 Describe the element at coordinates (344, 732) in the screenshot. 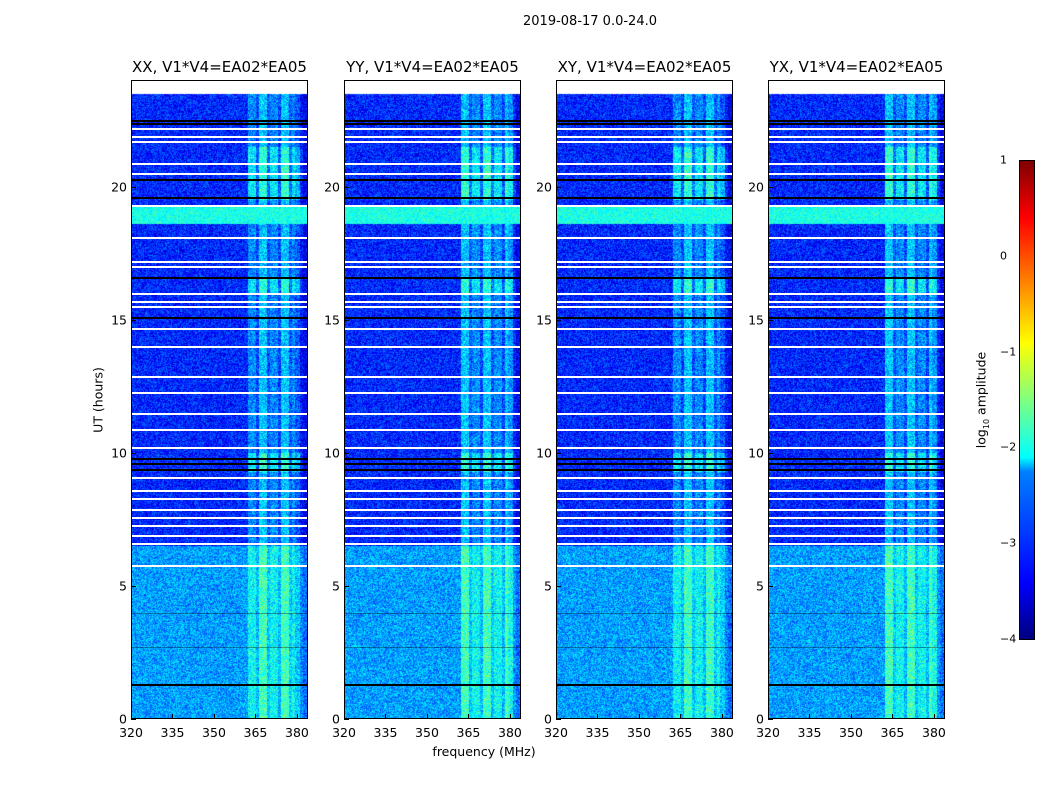

I see `x-tick-label: 320` at that location.